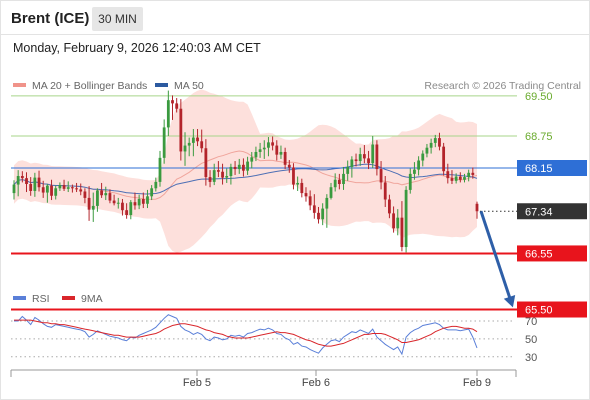 Image resolution: width=590 pixels, height=400 pixels. What do you see at coordinates (19, 298) in the screenshot?
I see `rsi-swatch` at bounding box center [19, 298].